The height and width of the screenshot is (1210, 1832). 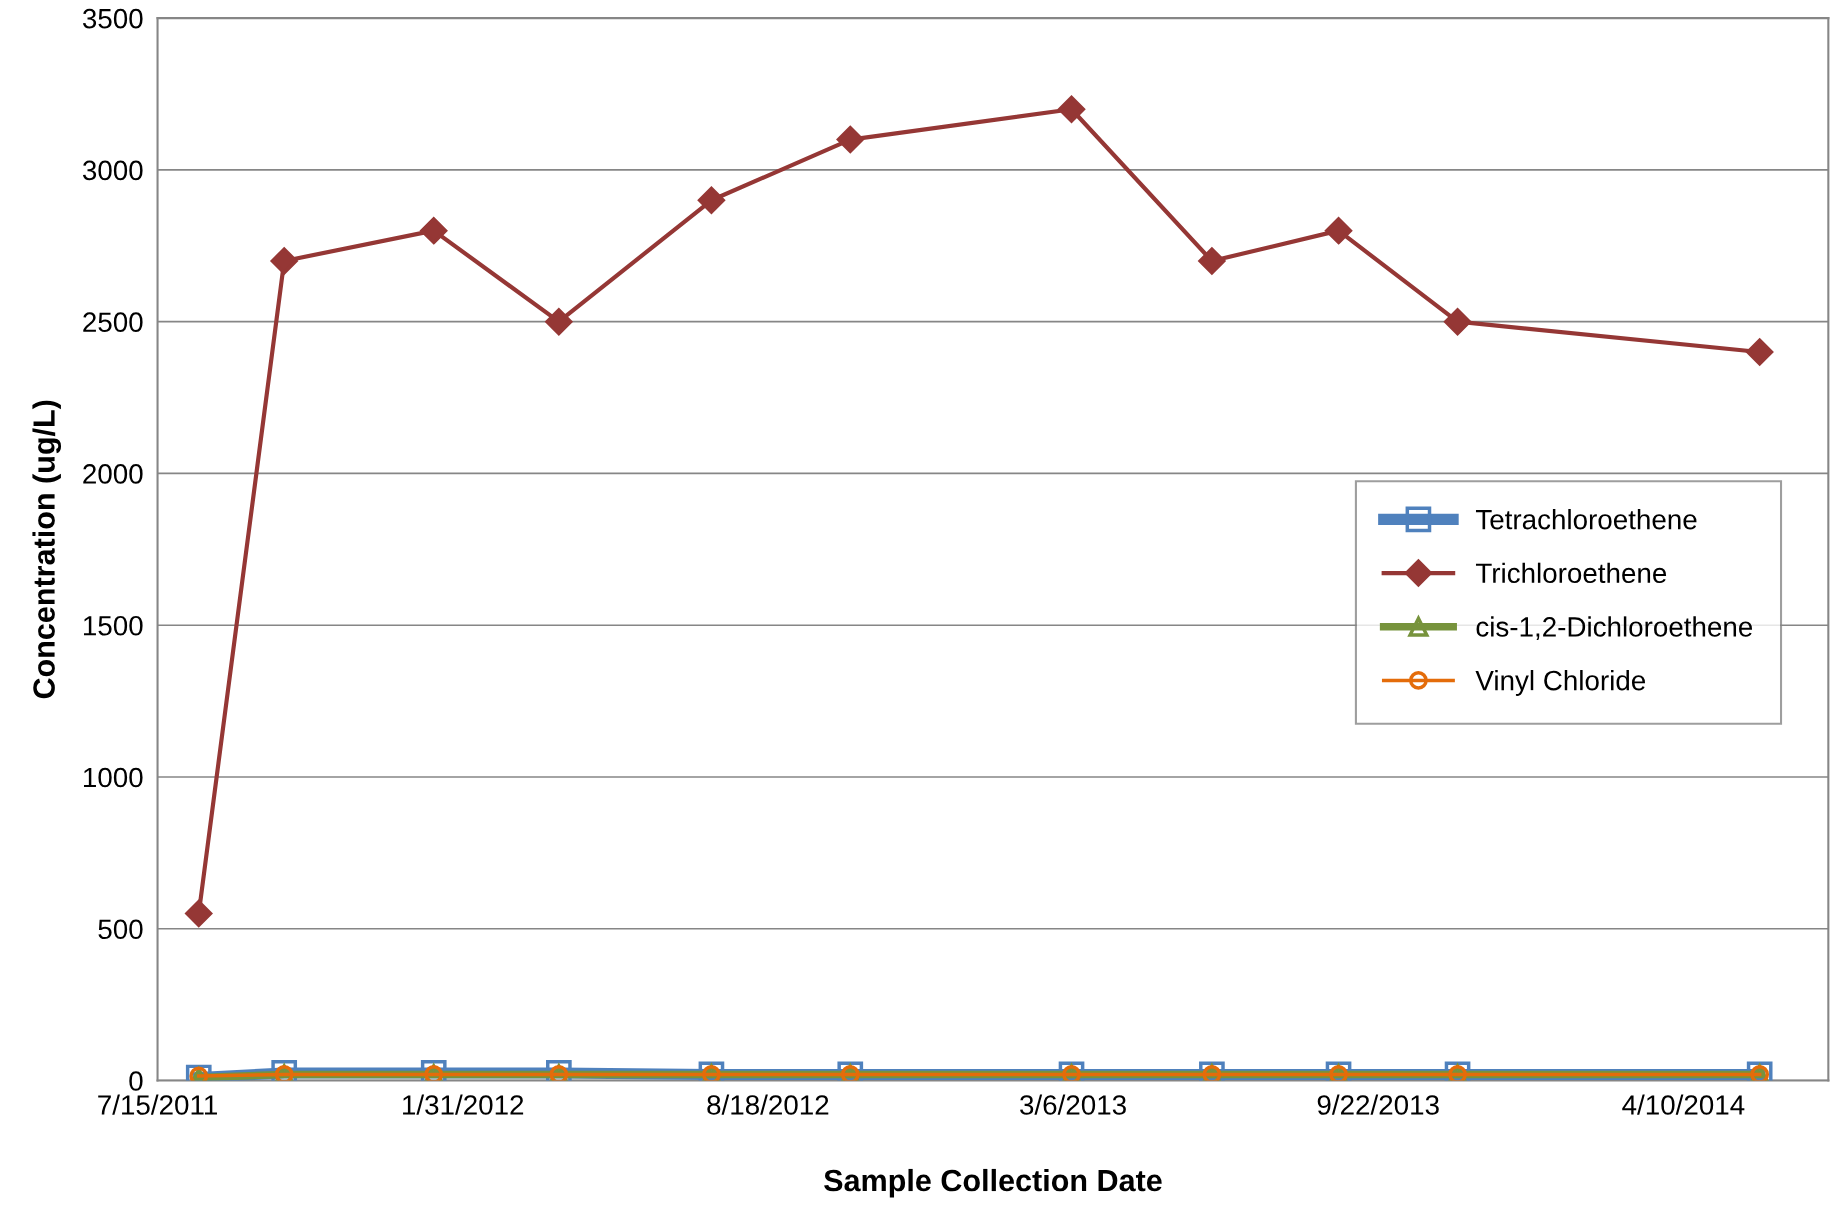 What do you see at coordinates (47, 549) in the screenshot?
I see `y-axis-title: Concentration (ug/L)` at bounding box center [47, 549].